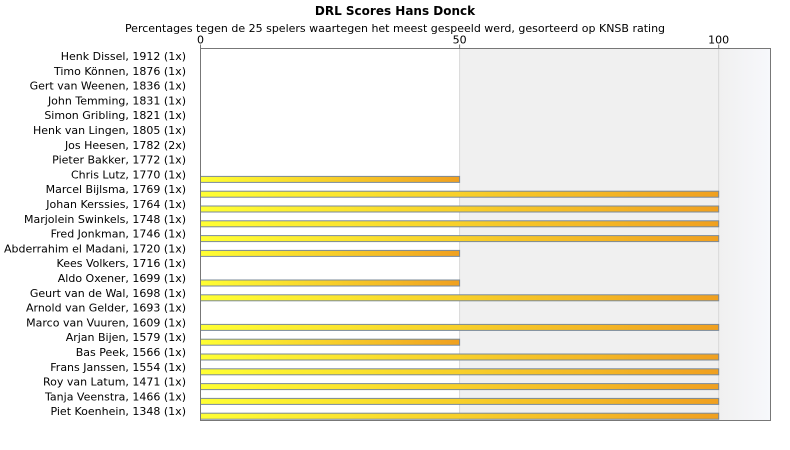  What do you see at coordinates (116, 100) in the screenshot?
I see `category-label: John Temming, 1831 (1x)` at bounding box center [116, 100].